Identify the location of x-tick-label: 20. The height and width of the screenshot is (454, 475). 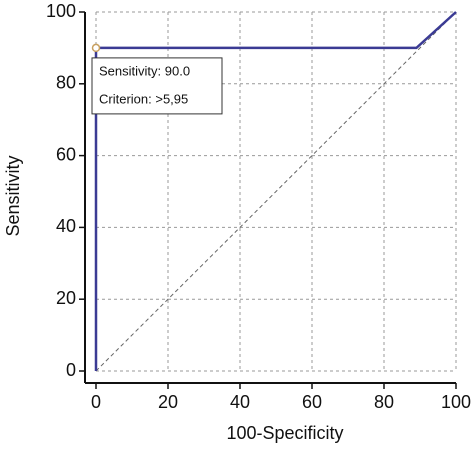
(168, 402).